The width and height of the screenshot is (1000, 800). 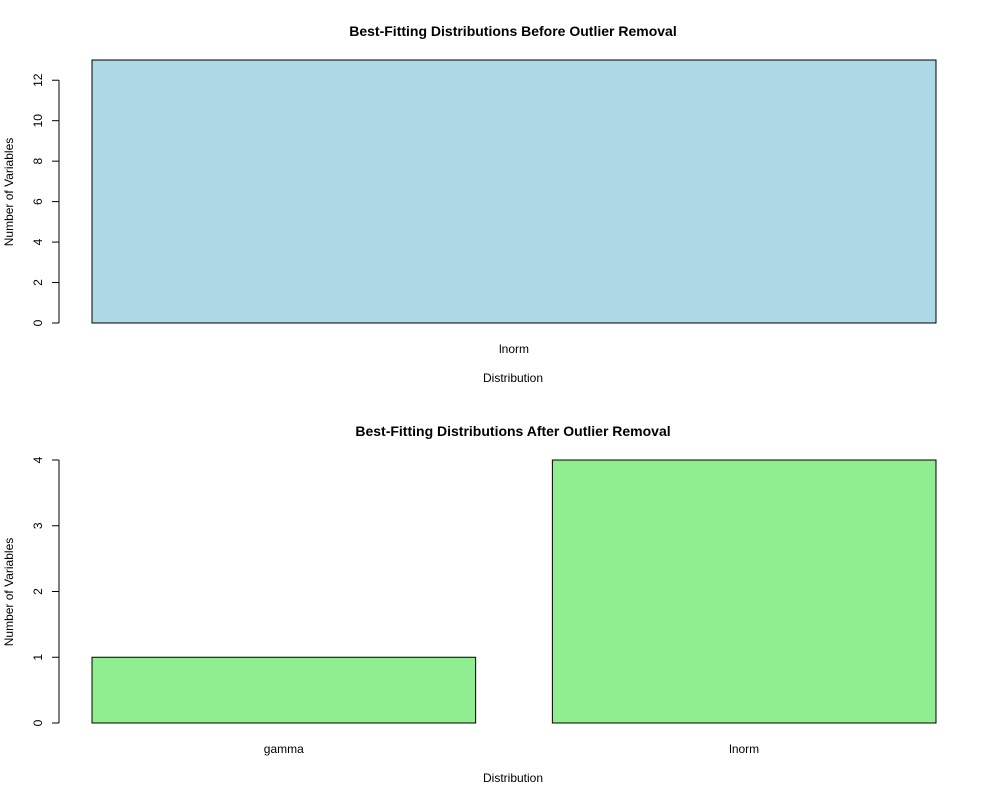 What do you see at coordinates (38, 201) in the screenshot?
I see `y-tick-label: 6` at bounding box center [38, 201].